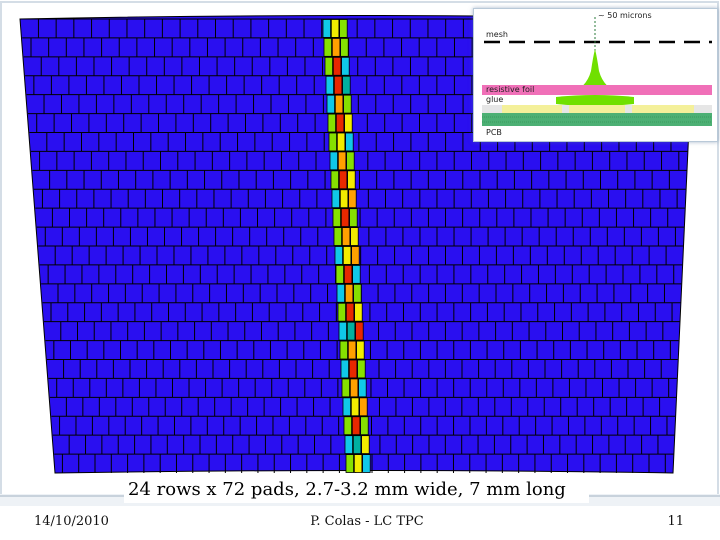 This screenshot has height=540, width=720. What do you see at coordinates (510, 89) in the screenshot?
I see `inset-foil-label: resistive foil` at bounding box center [510, 89].